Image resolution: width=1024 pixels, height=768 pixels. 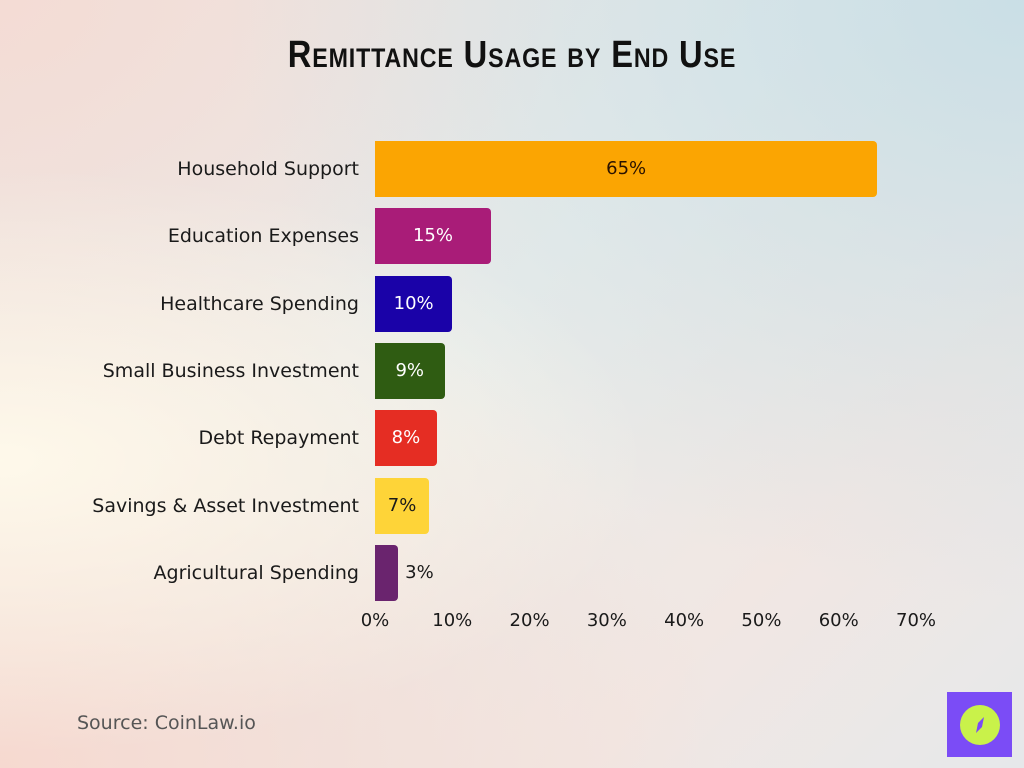 I want to click on x-axis-tick: 70%, so click(x=916, y=620).